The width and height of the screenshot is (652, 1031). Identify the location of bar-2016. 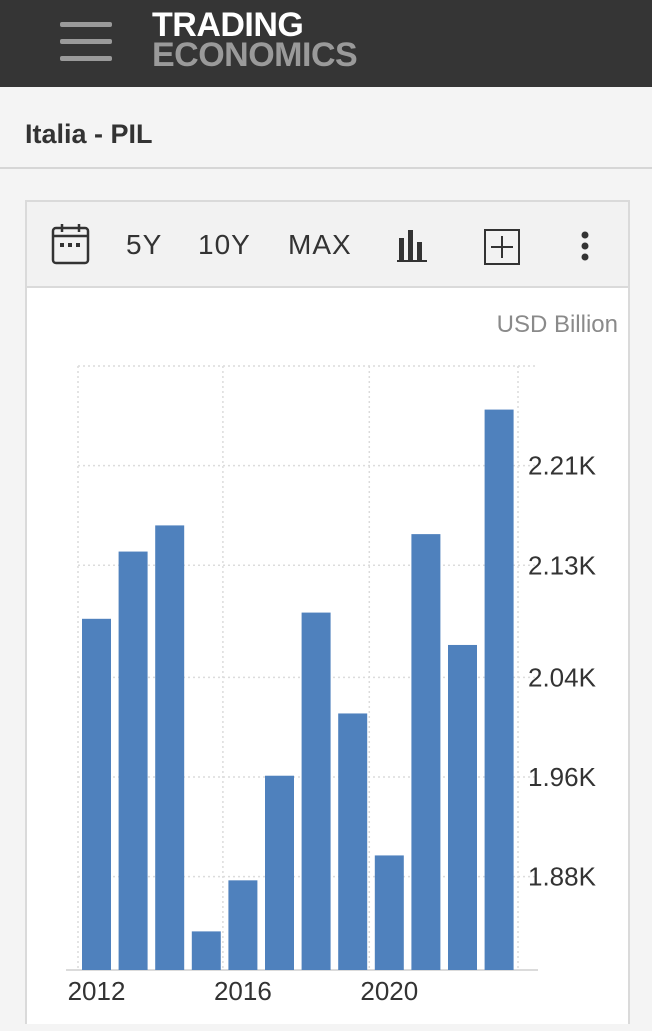
(243, 925).